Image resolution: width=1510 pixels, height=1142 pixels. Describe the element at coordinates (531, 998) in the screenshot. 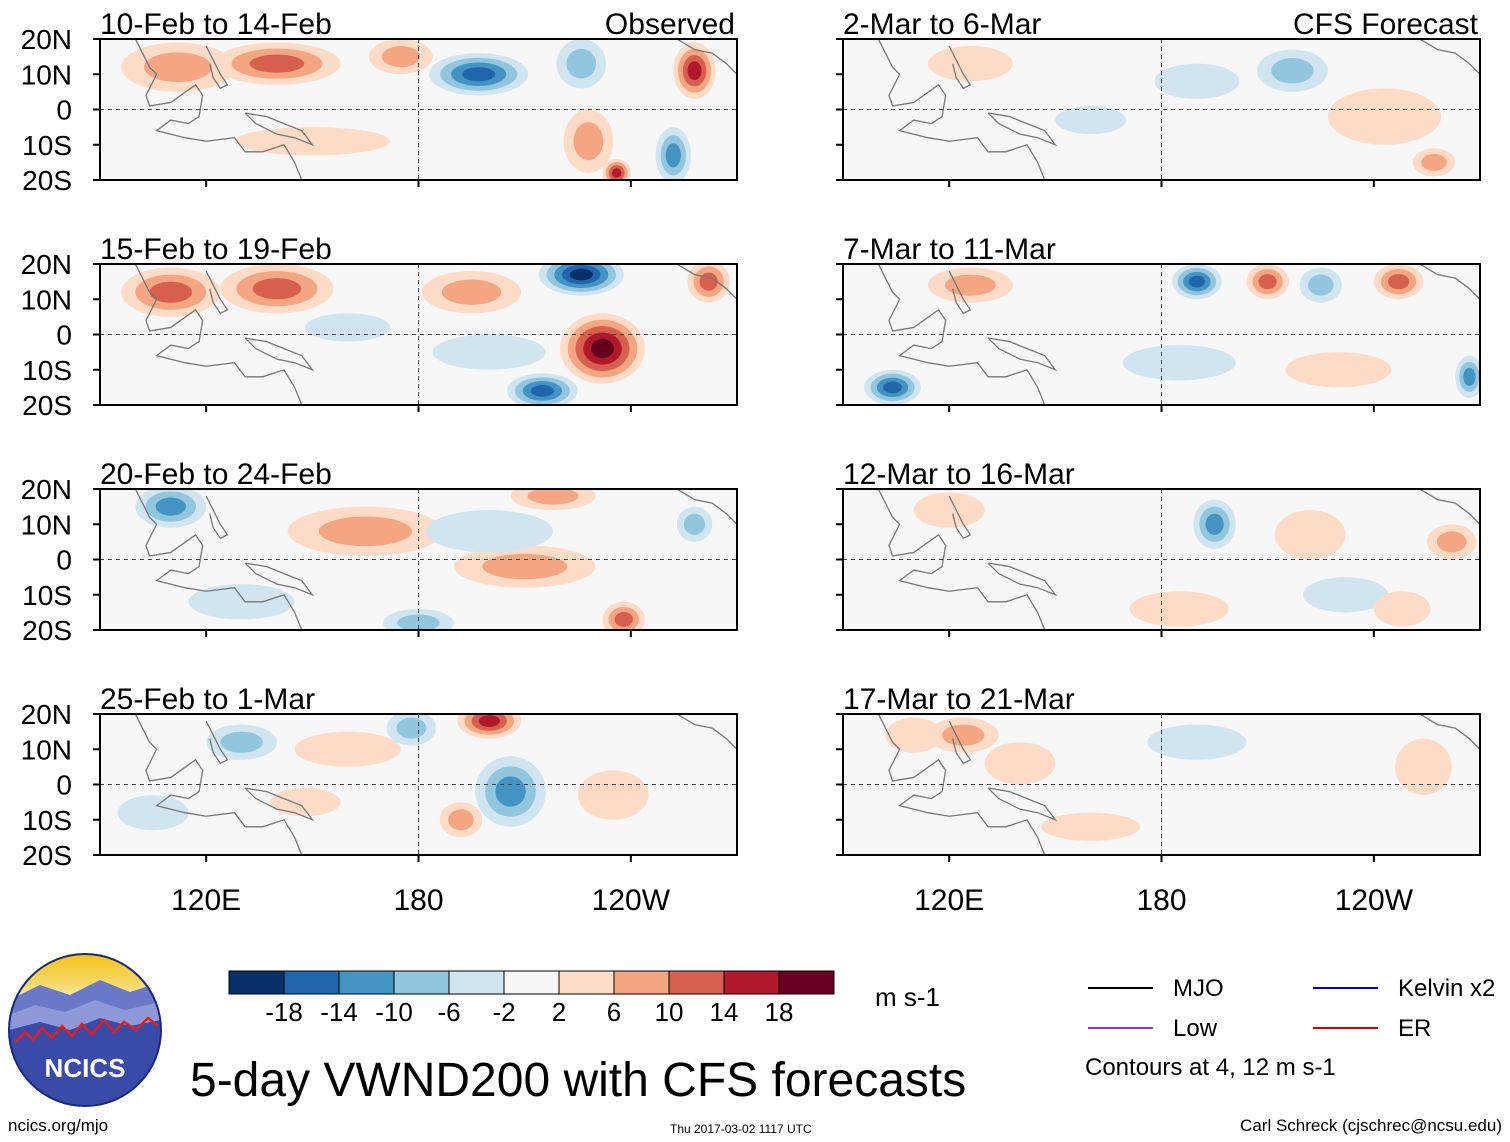

I see `colorbar: -18 -14 -10 -6 -2 2 6 10 14 18` at that location.